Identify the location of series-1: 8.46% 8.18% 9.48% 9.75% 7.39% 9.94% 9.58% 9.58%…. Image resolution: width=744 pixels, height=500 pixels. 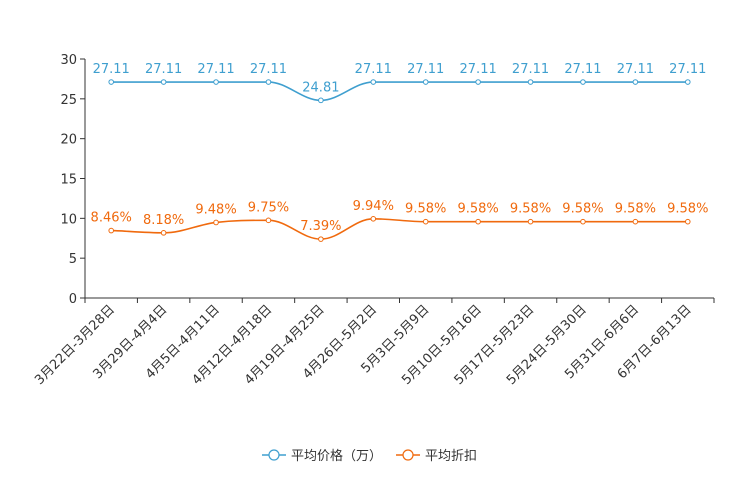
(399, 220).